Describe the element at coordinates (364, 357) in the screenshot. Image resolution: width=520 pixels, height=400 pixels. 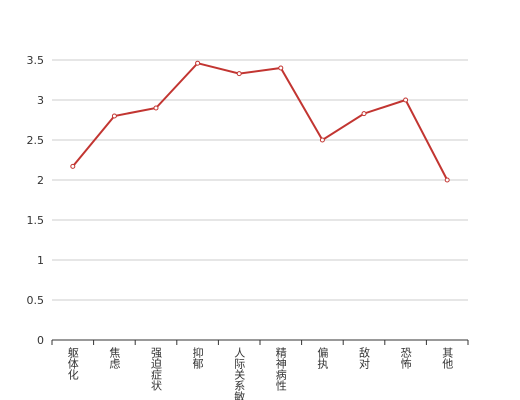
I see `x-tick-label: 敌对` at that location.